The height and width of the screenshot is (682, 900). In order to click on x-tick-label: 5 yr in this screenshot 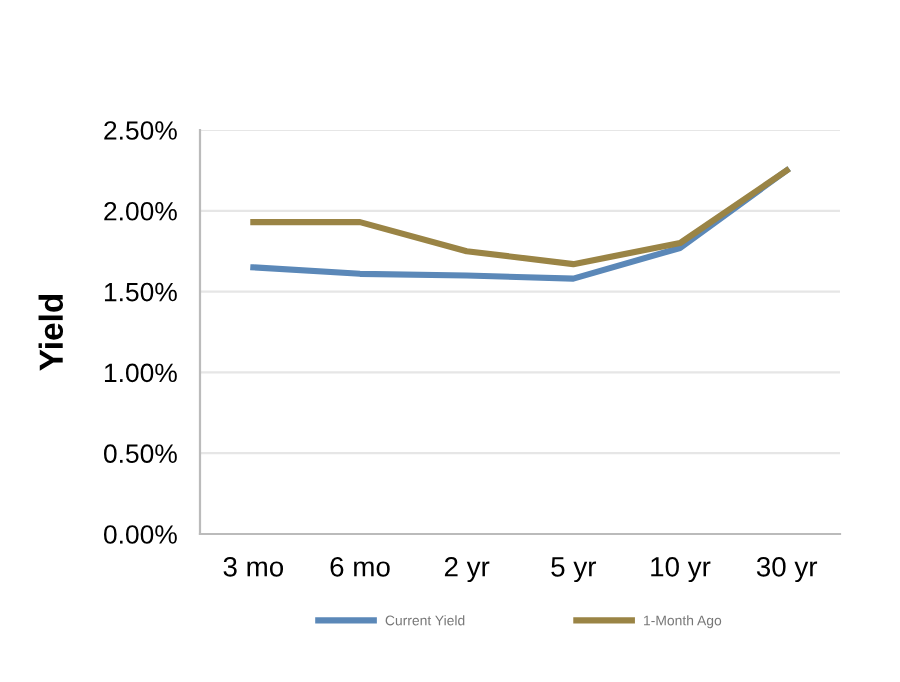, I will do `click(574, 570)`.